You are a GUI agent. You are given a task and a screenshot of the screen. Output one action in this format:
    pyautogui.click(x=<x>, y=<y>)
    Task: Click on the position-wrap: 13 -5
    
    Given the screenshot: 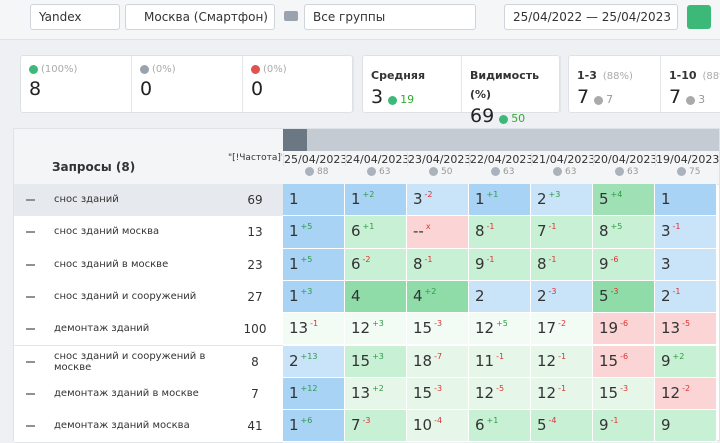 What is the action you would take?
    pyautogui.click(x=675, y=328)
    